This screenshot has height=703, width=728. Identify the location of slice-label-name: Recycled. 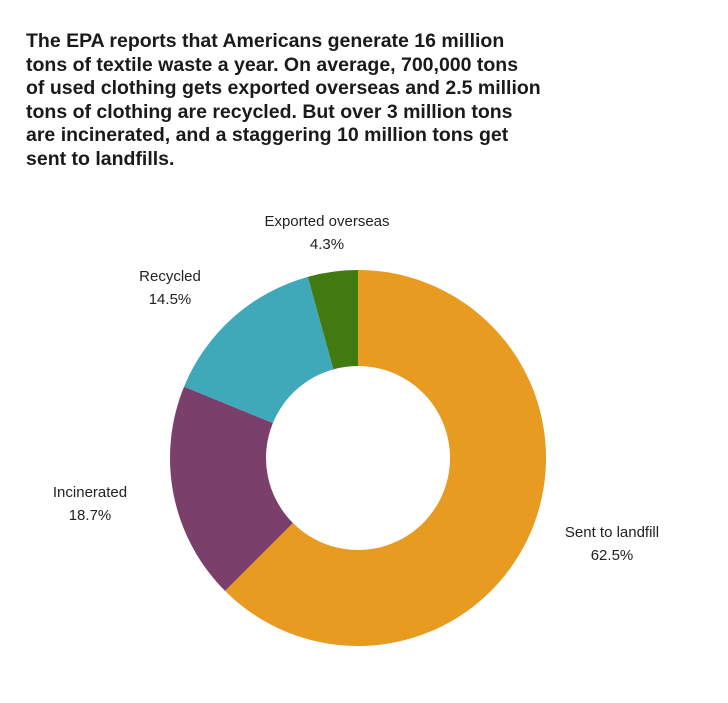
(170, 276).